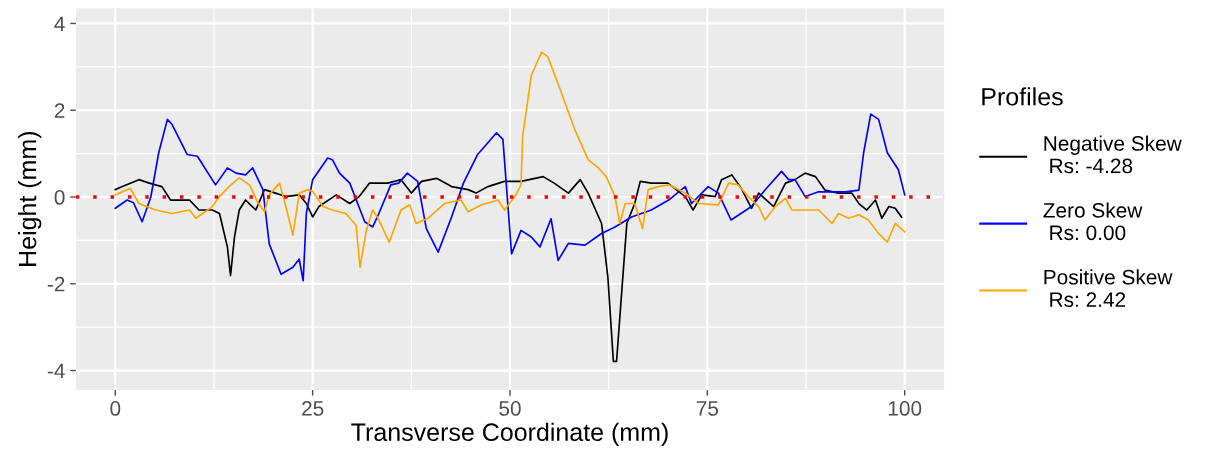  I want to click on y-tick-label: 2, so click(59, 110).